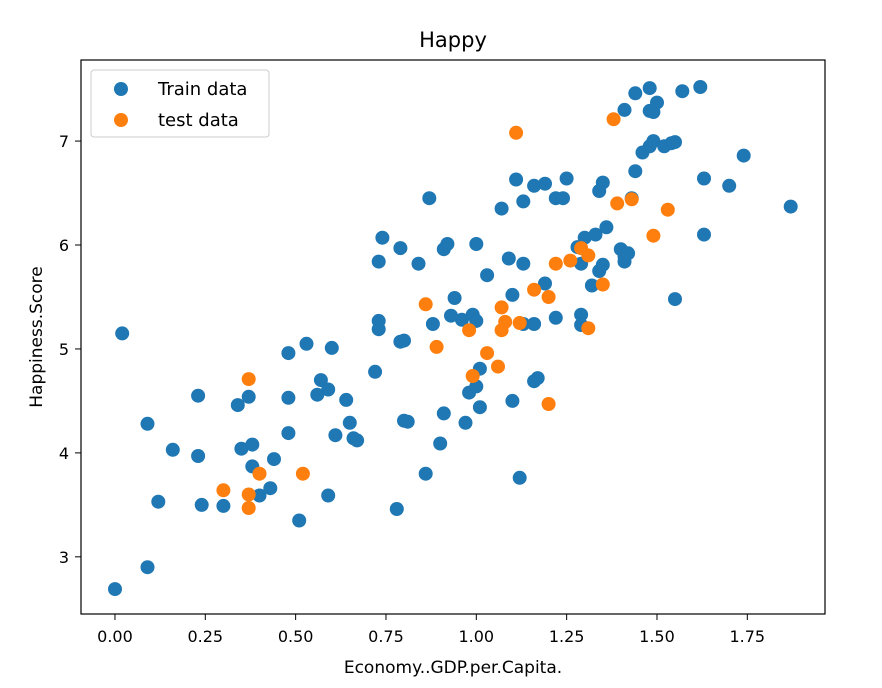 This screenshot has height=688, width=882. Describe the element at coordinates (453, 40) in the screenshot. I see `chart-title: Happy` at that location.